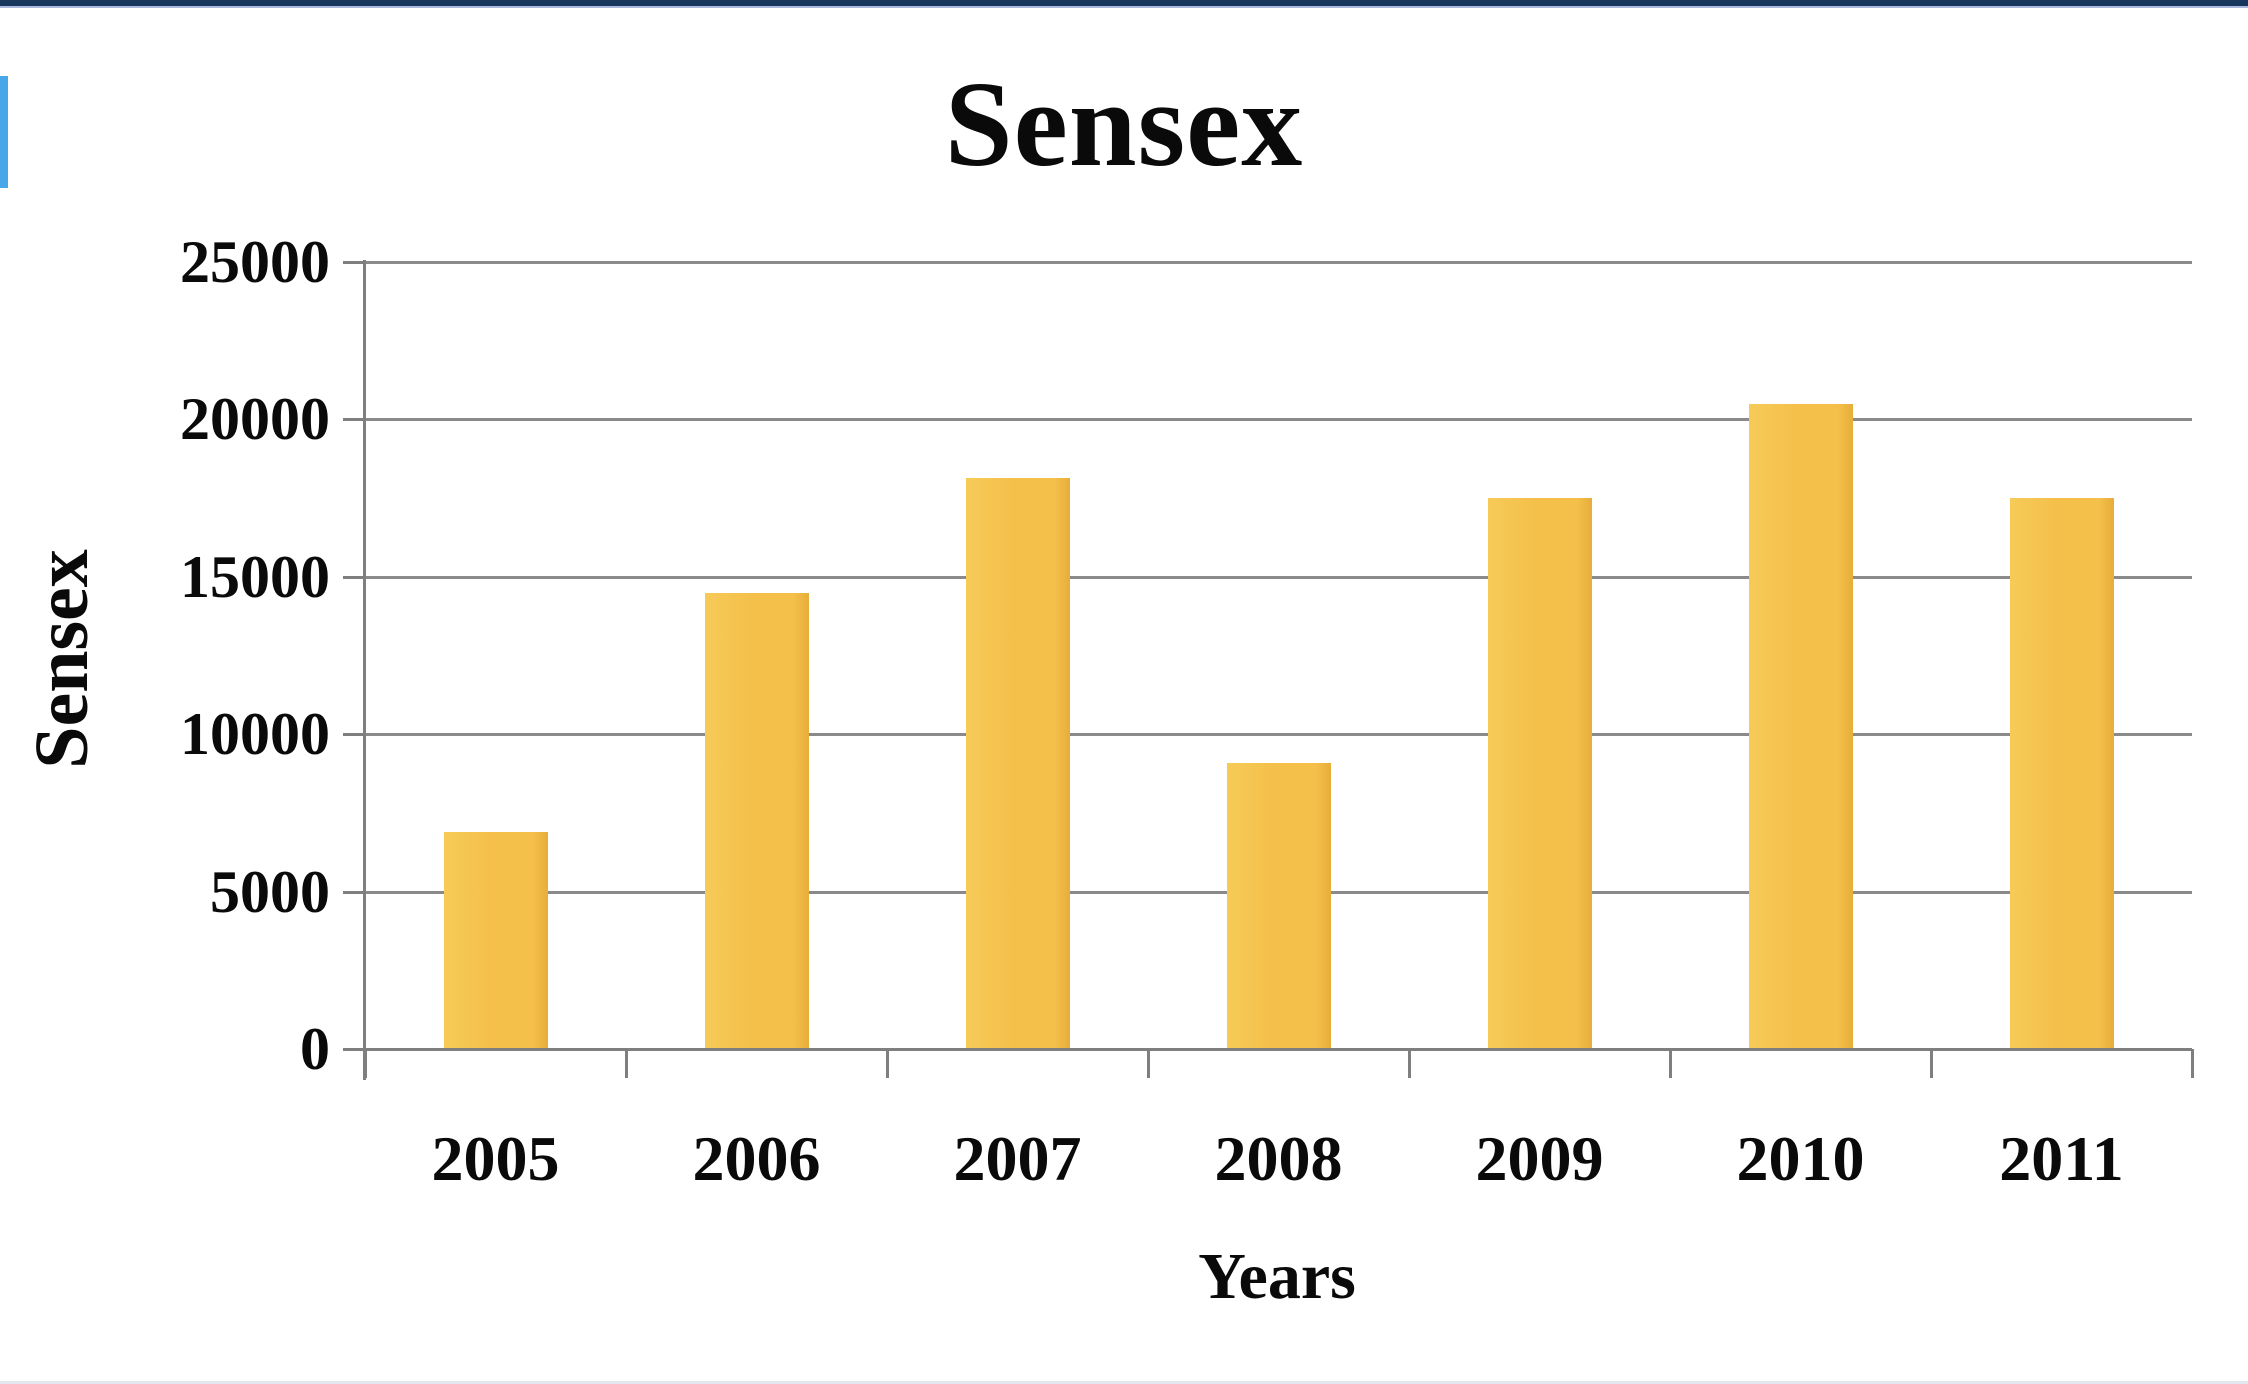 This screenshot has width=2248, height=1384. I want to click on bar-2010, so click(1800, 726).